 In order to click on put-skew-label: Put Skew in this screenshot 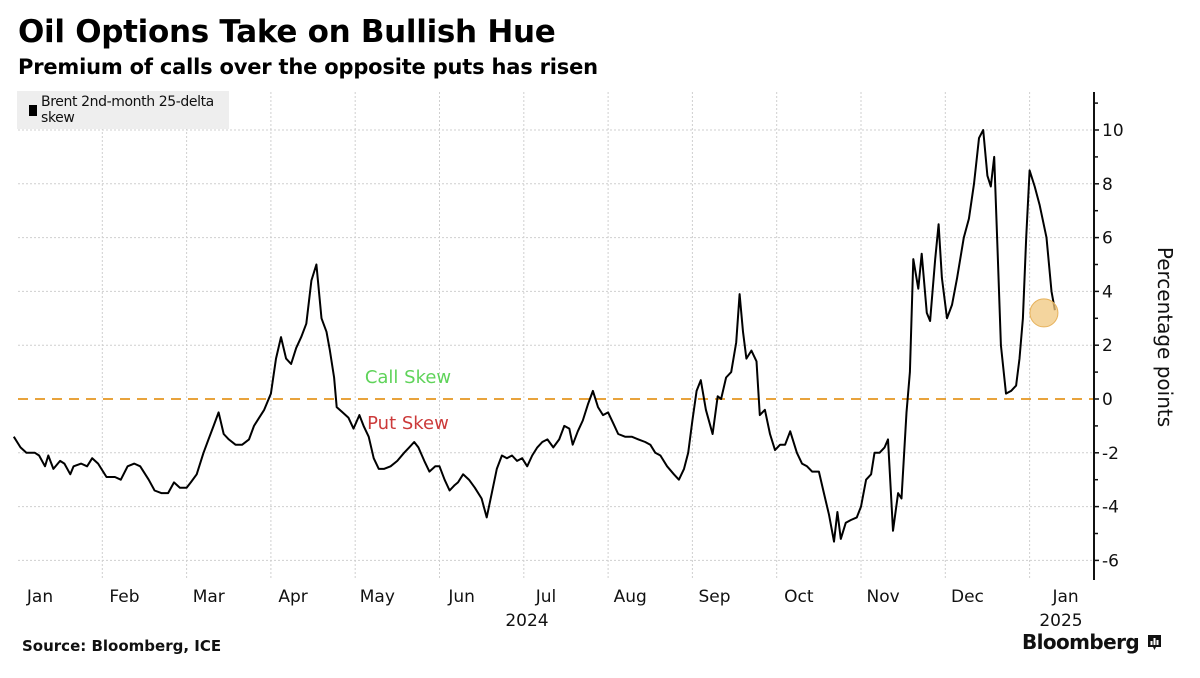, I will do `click(408, 423)`.